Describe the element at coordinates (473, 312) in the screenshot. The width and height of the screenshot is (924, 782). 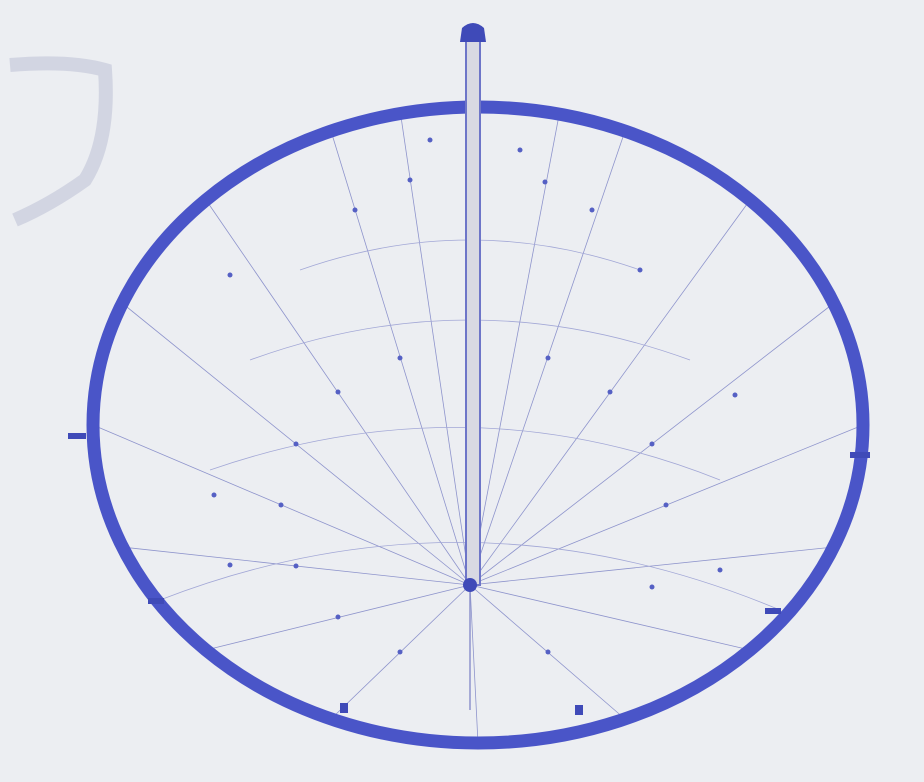
I see `feed-mast` at that location.